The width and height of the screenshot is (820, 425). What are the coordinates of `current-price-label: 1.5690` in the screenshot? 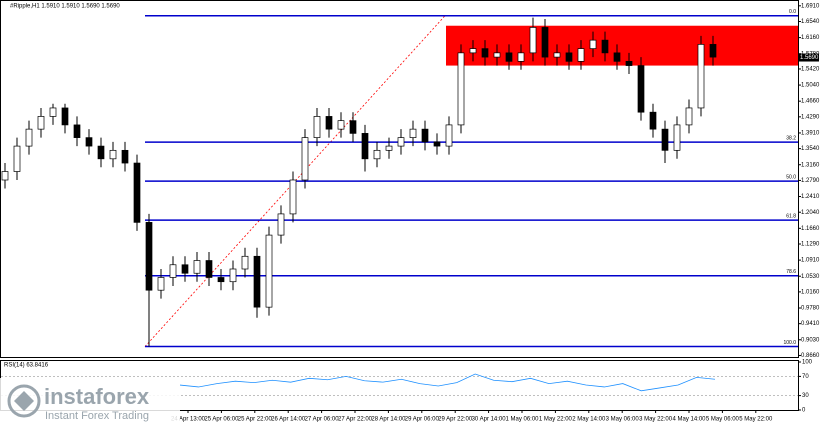 It's located at (809, 58).